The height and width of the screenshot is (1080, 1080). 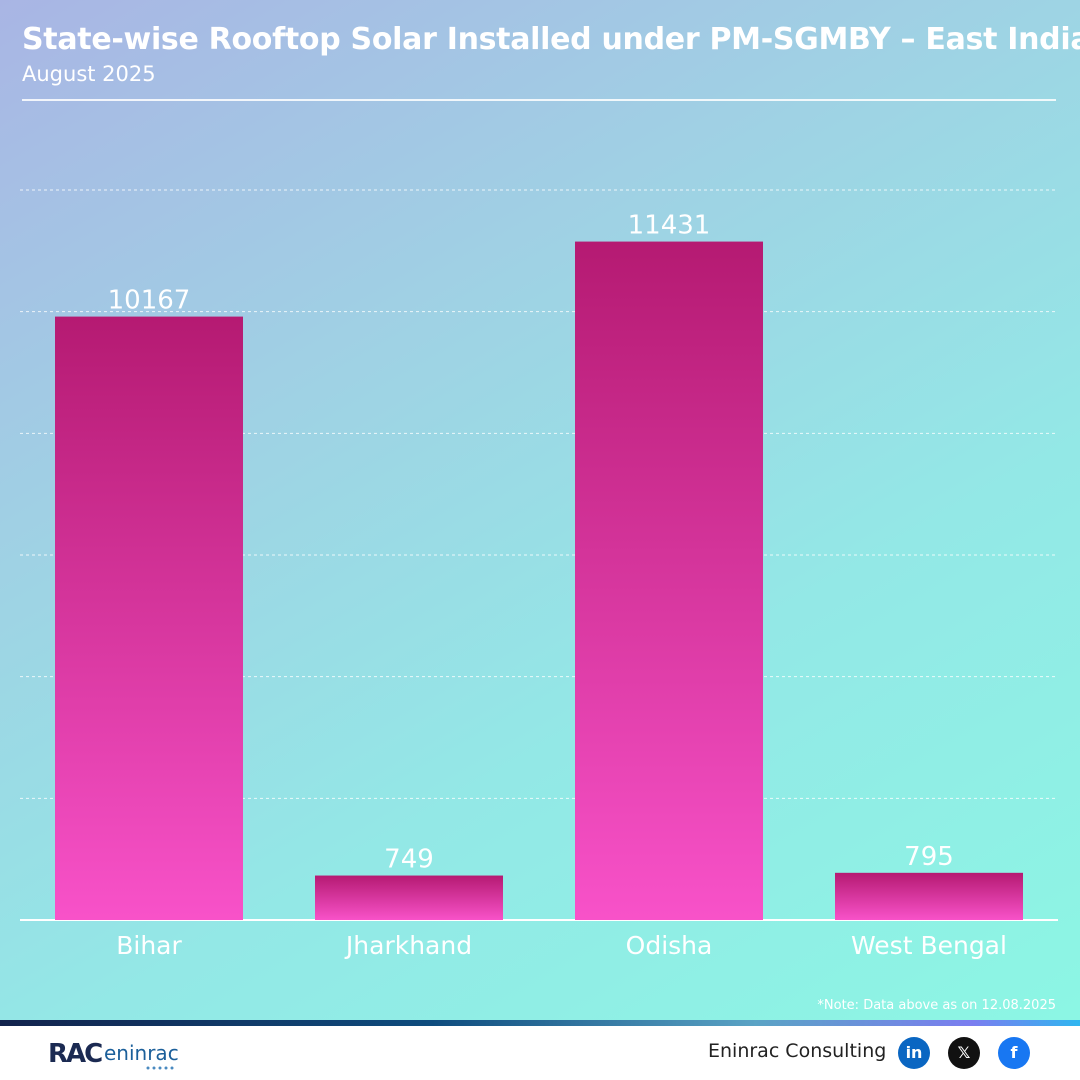 What do you see at coordinates (89, 74) in the screenshot?
I see `chart-subtitle: August 2025` at bounding box center [89, 74].